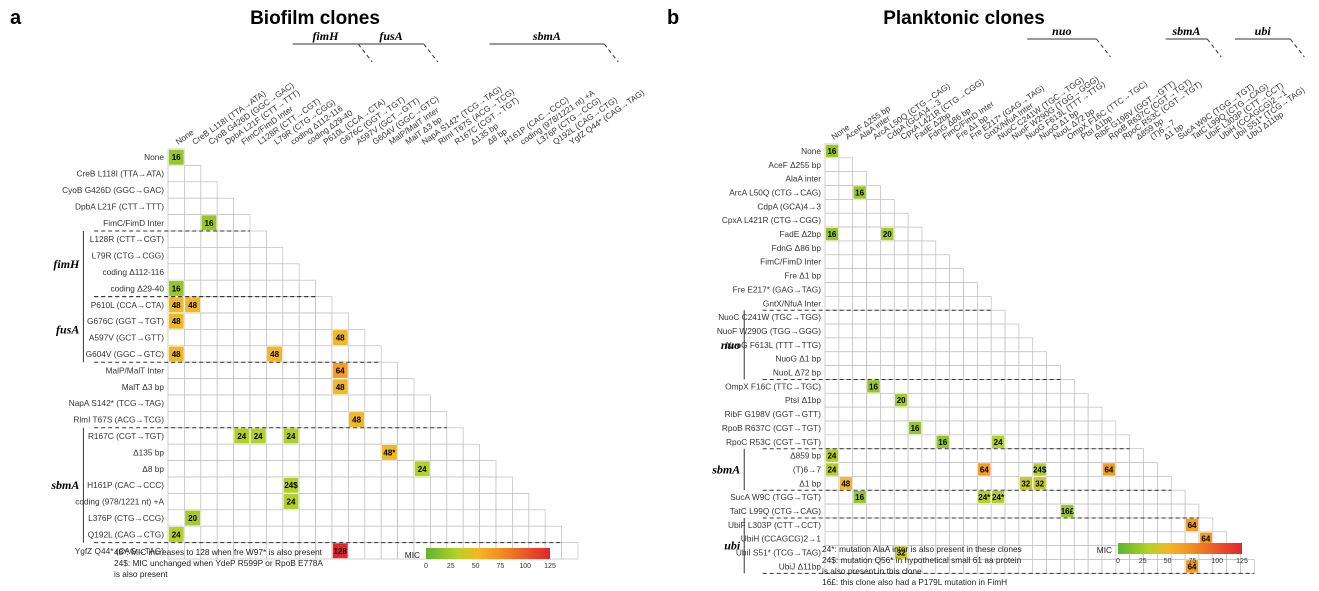 This screenshot has height=591, width=1319. I want to click on row-label: L79R (CTG→CGG), so click(128, 256).